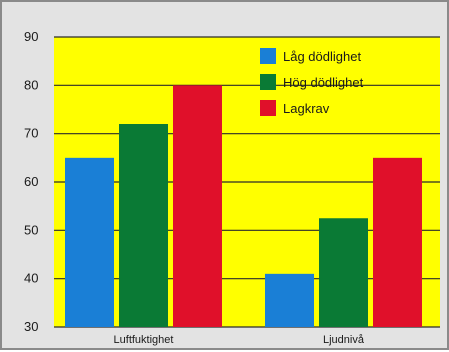 The height and width of the screenshot is (352, 449). Describe the element at coordinates (31, 36) in the screenshot. I see `y-tick-label: 90` at that location.